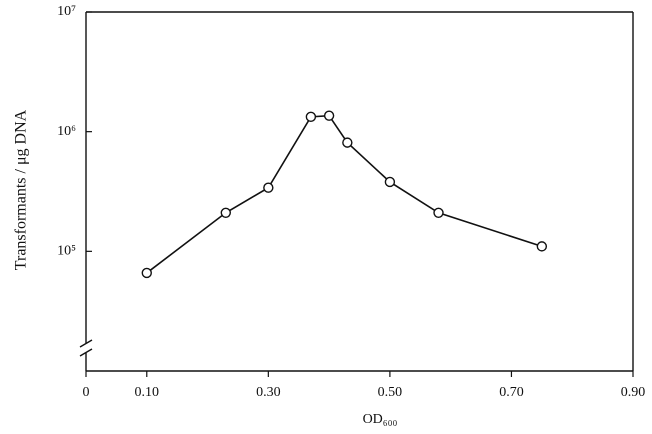 Image resolution: width=652 pixels, height=434 pixels. Describe the element at coordinates (633, 392) in the screenshot. I see `x-tick-label: 0.90` at that location.